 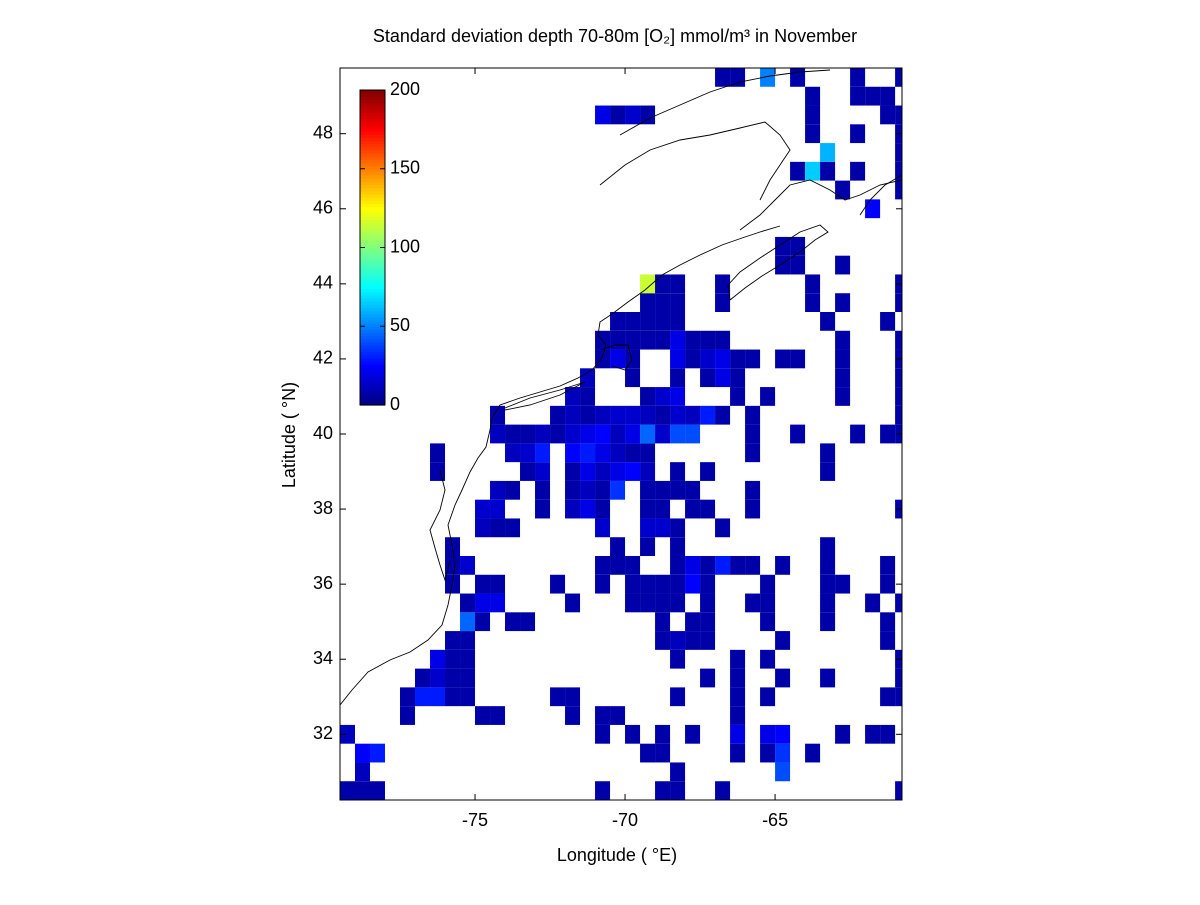 I want to click on y-tick-label: 42, so click(x=323, y=358).